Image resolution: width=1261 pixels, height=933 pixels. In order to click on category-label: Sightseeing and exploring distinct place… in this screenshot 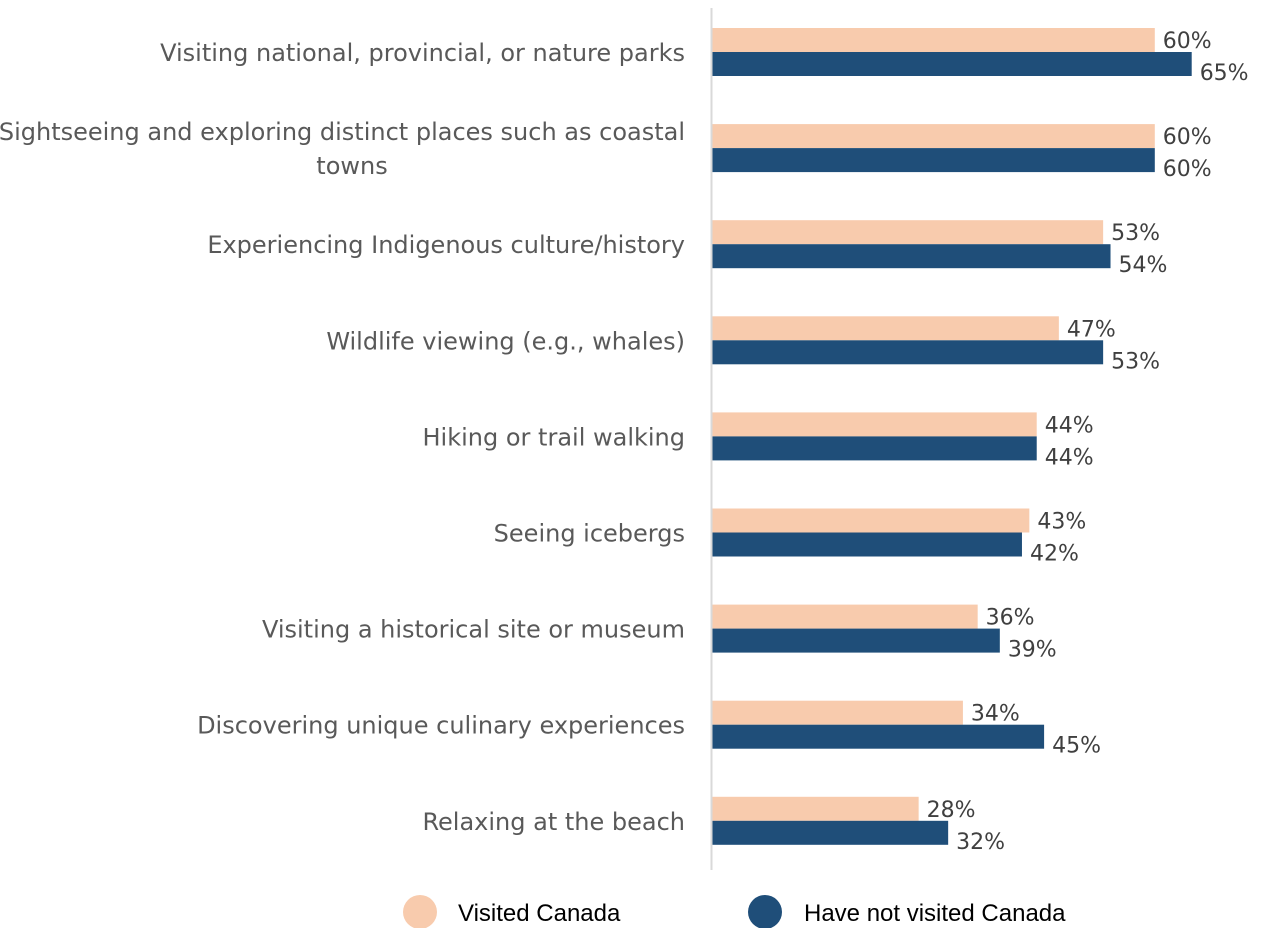, I will do `click(342, 132)`.